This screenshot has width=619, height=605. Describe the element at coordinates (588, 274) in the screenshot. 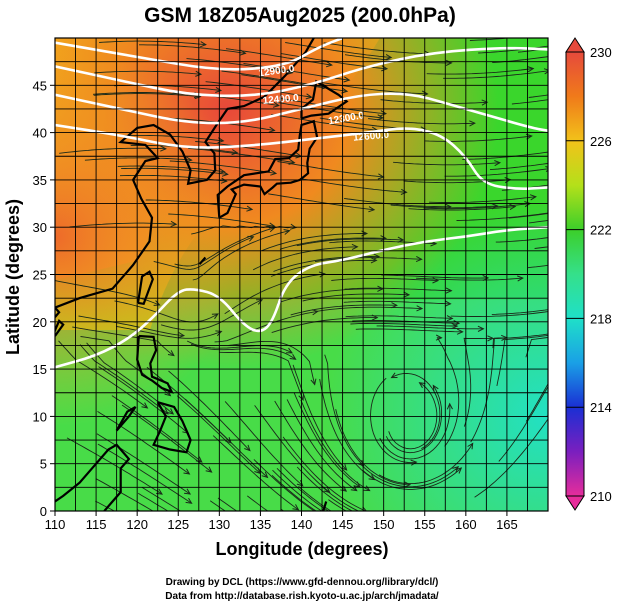

I see `colorbar: 210 214 218 222 226 230` at that location.